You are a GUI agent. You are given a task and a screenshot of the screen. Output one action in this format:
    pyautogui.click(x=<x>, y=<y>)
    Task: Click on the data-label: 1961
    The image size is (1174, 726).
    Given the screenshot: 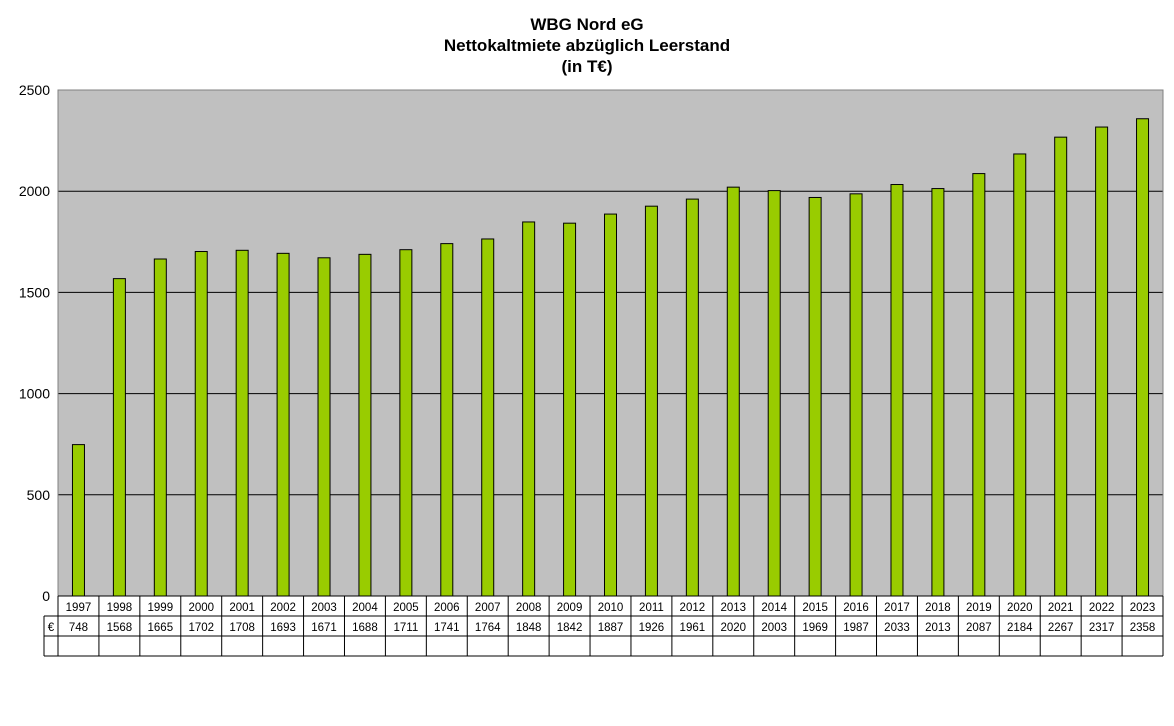 What is the action you would take?
    pyautogui.click(x=693, y=628)
    